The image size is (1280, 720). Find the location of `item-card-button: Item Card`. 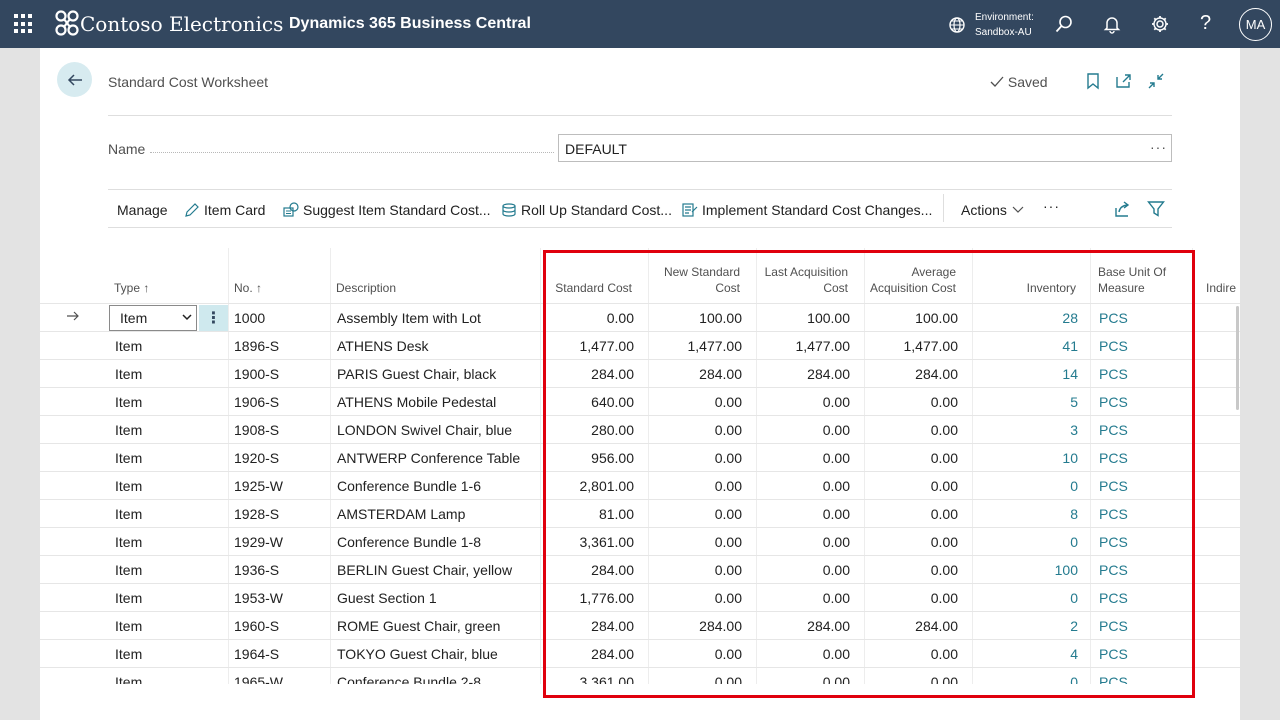

item-card-button: Item Card is located at coordinates (224, 210).